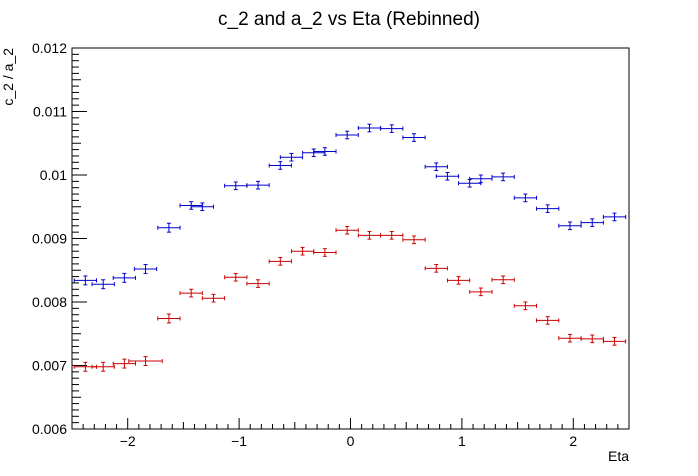 Image resolution: width=698 pixels, height=476 pixels. What do you see at coordinates (49, 239) in the screenshot?
I see `y-tick-label: 0.009` at bounding box center [49, 239].